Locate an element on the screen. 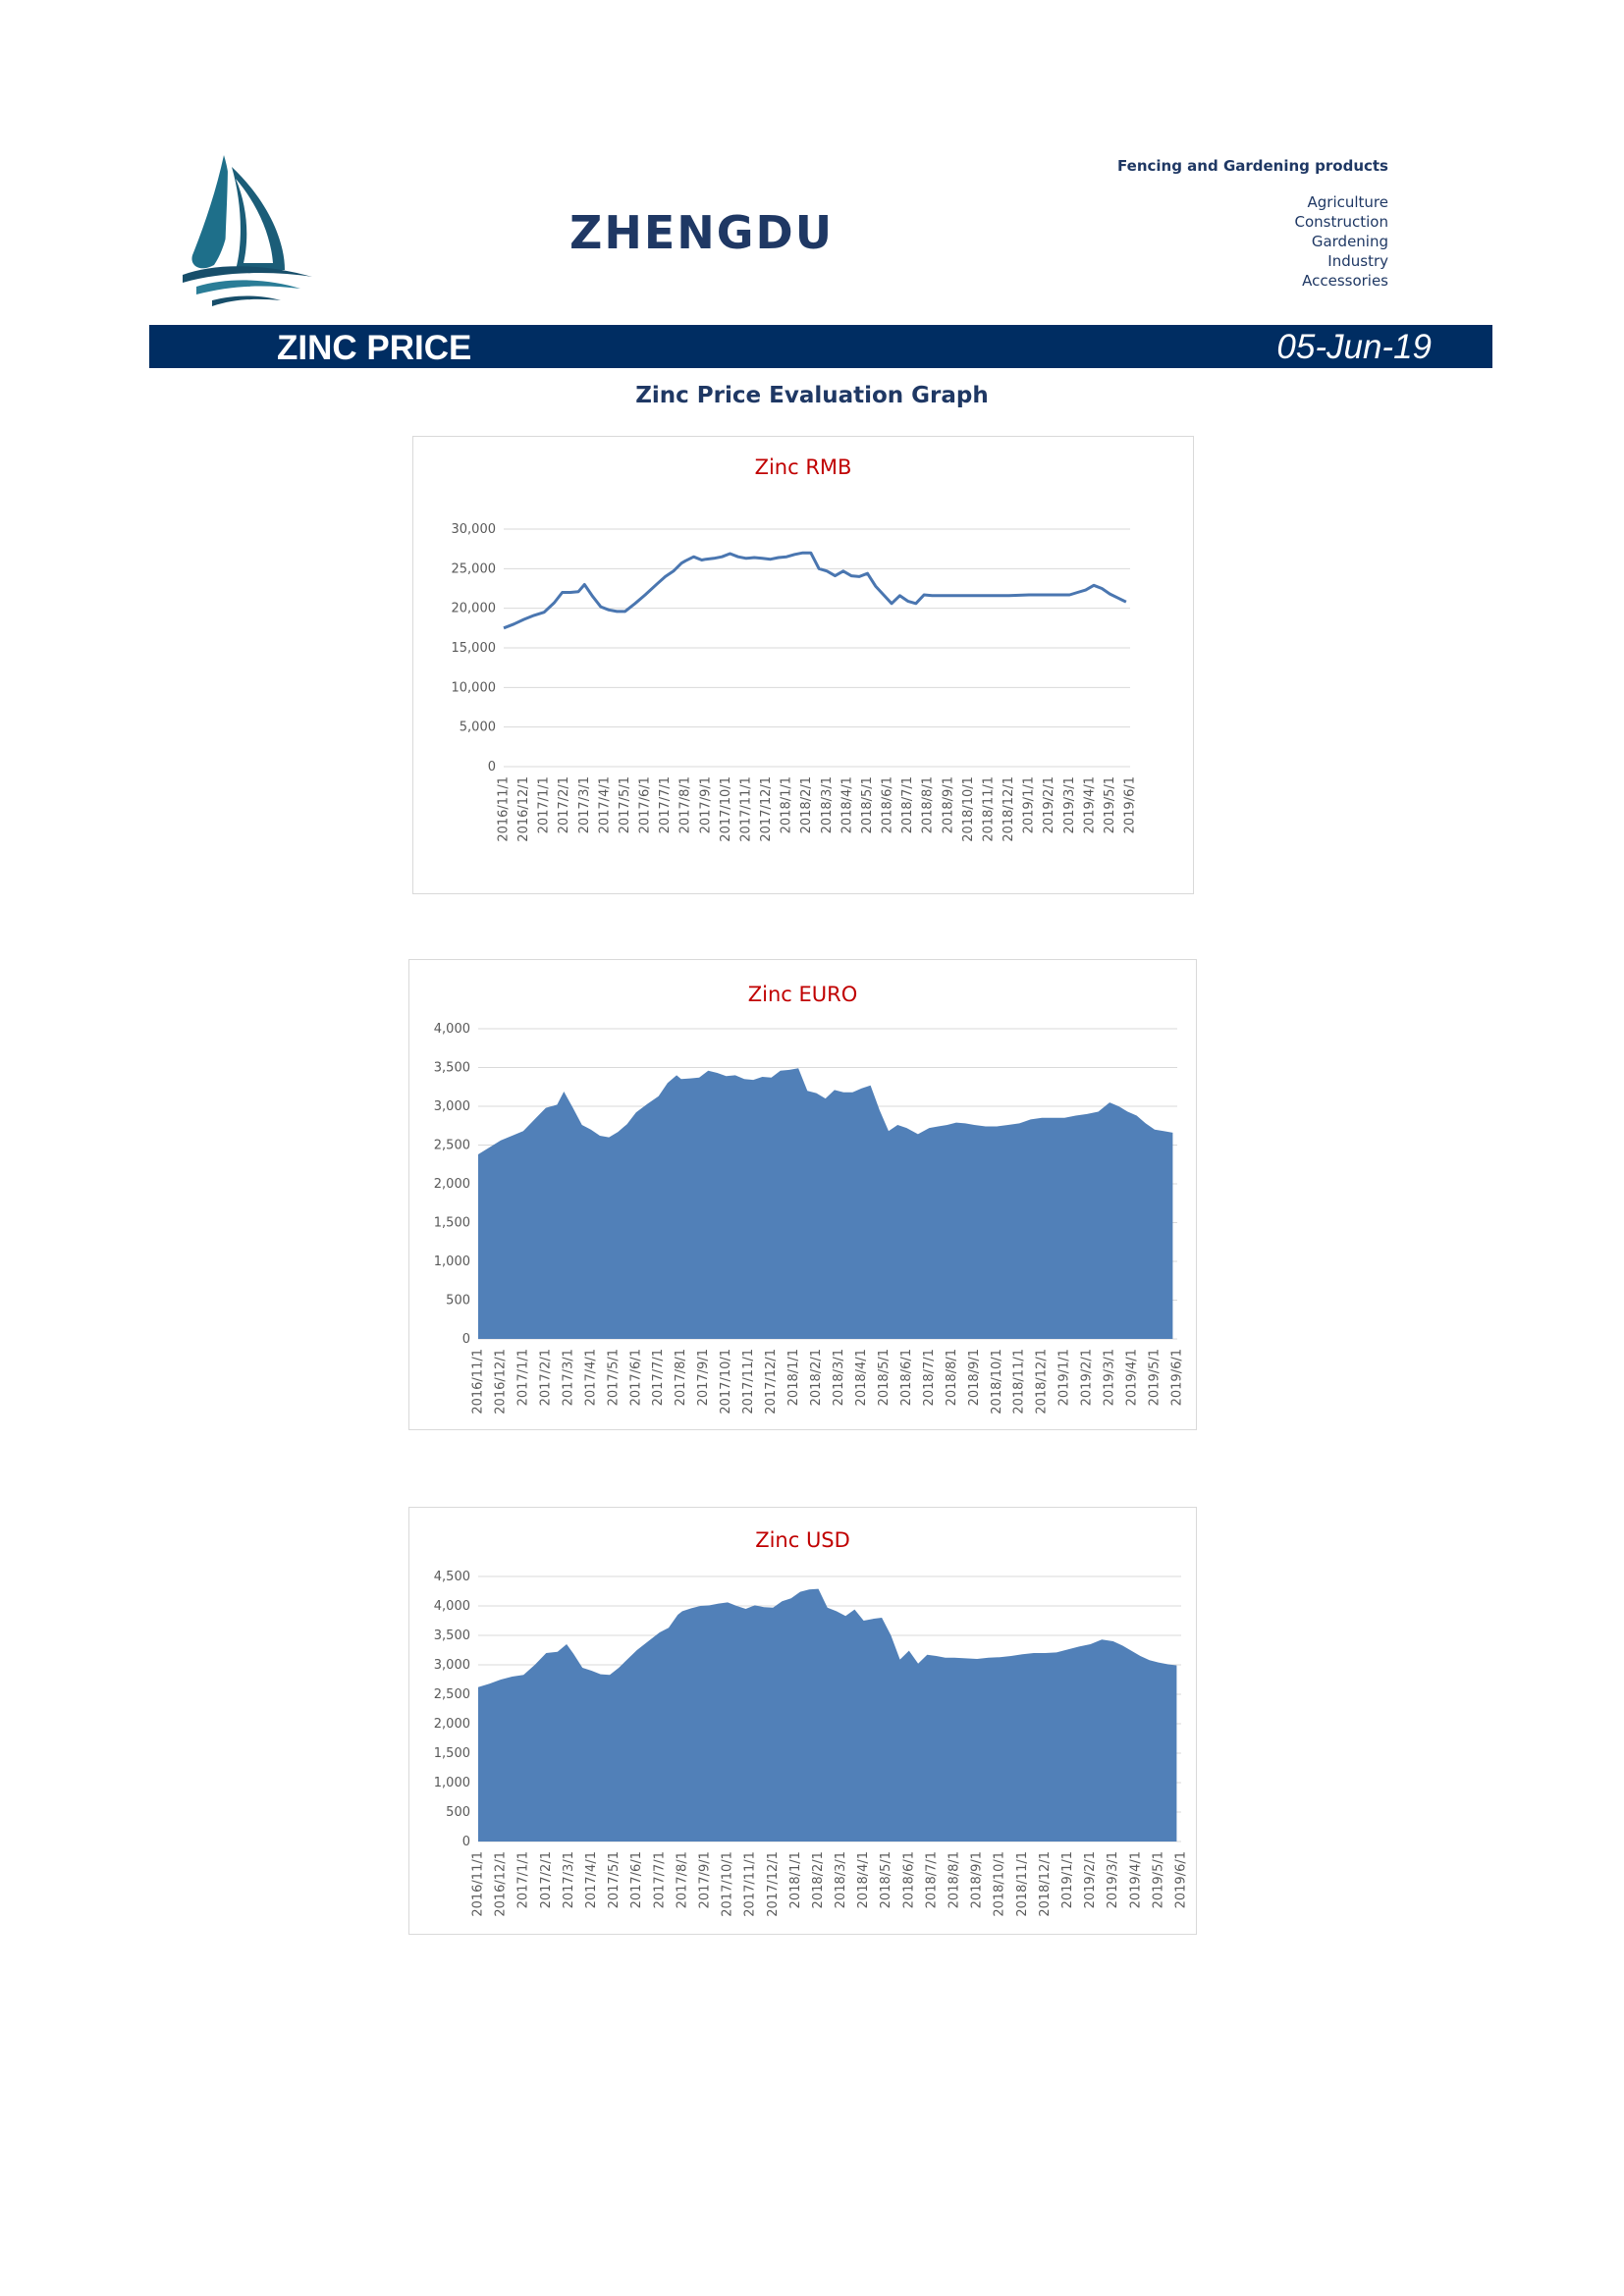  x-tick-label: 2017/12/1 is located at coordinates (766, 809).